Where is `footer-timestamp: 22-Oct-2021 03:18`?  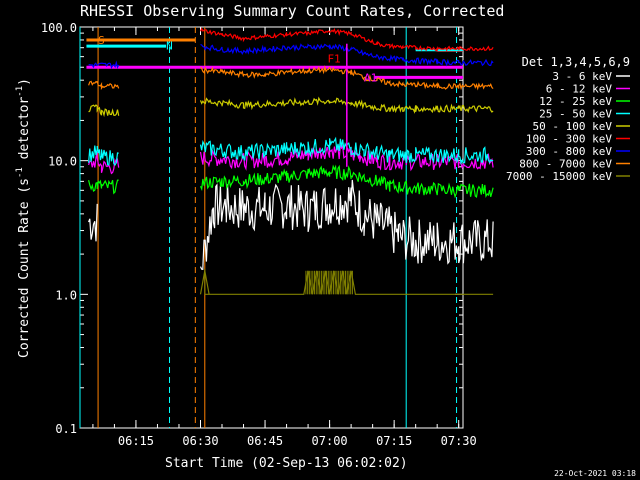
footer-timestamp: 22-Oct-2021 03:18 is located at coordinates (595, 473).